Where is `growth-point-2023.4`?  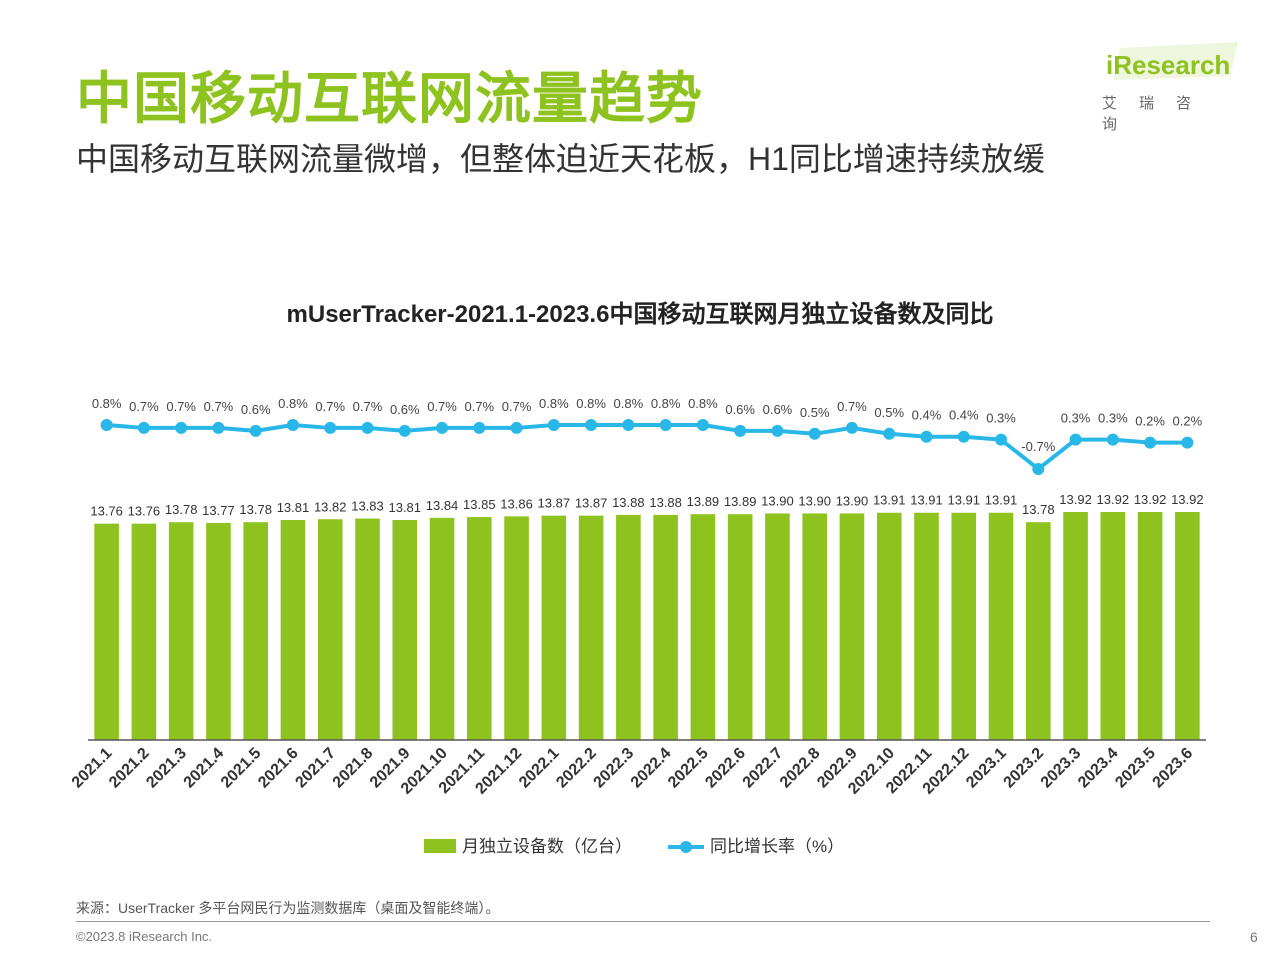 growth-point-2023.4 is located at coordinates (1112, 439).